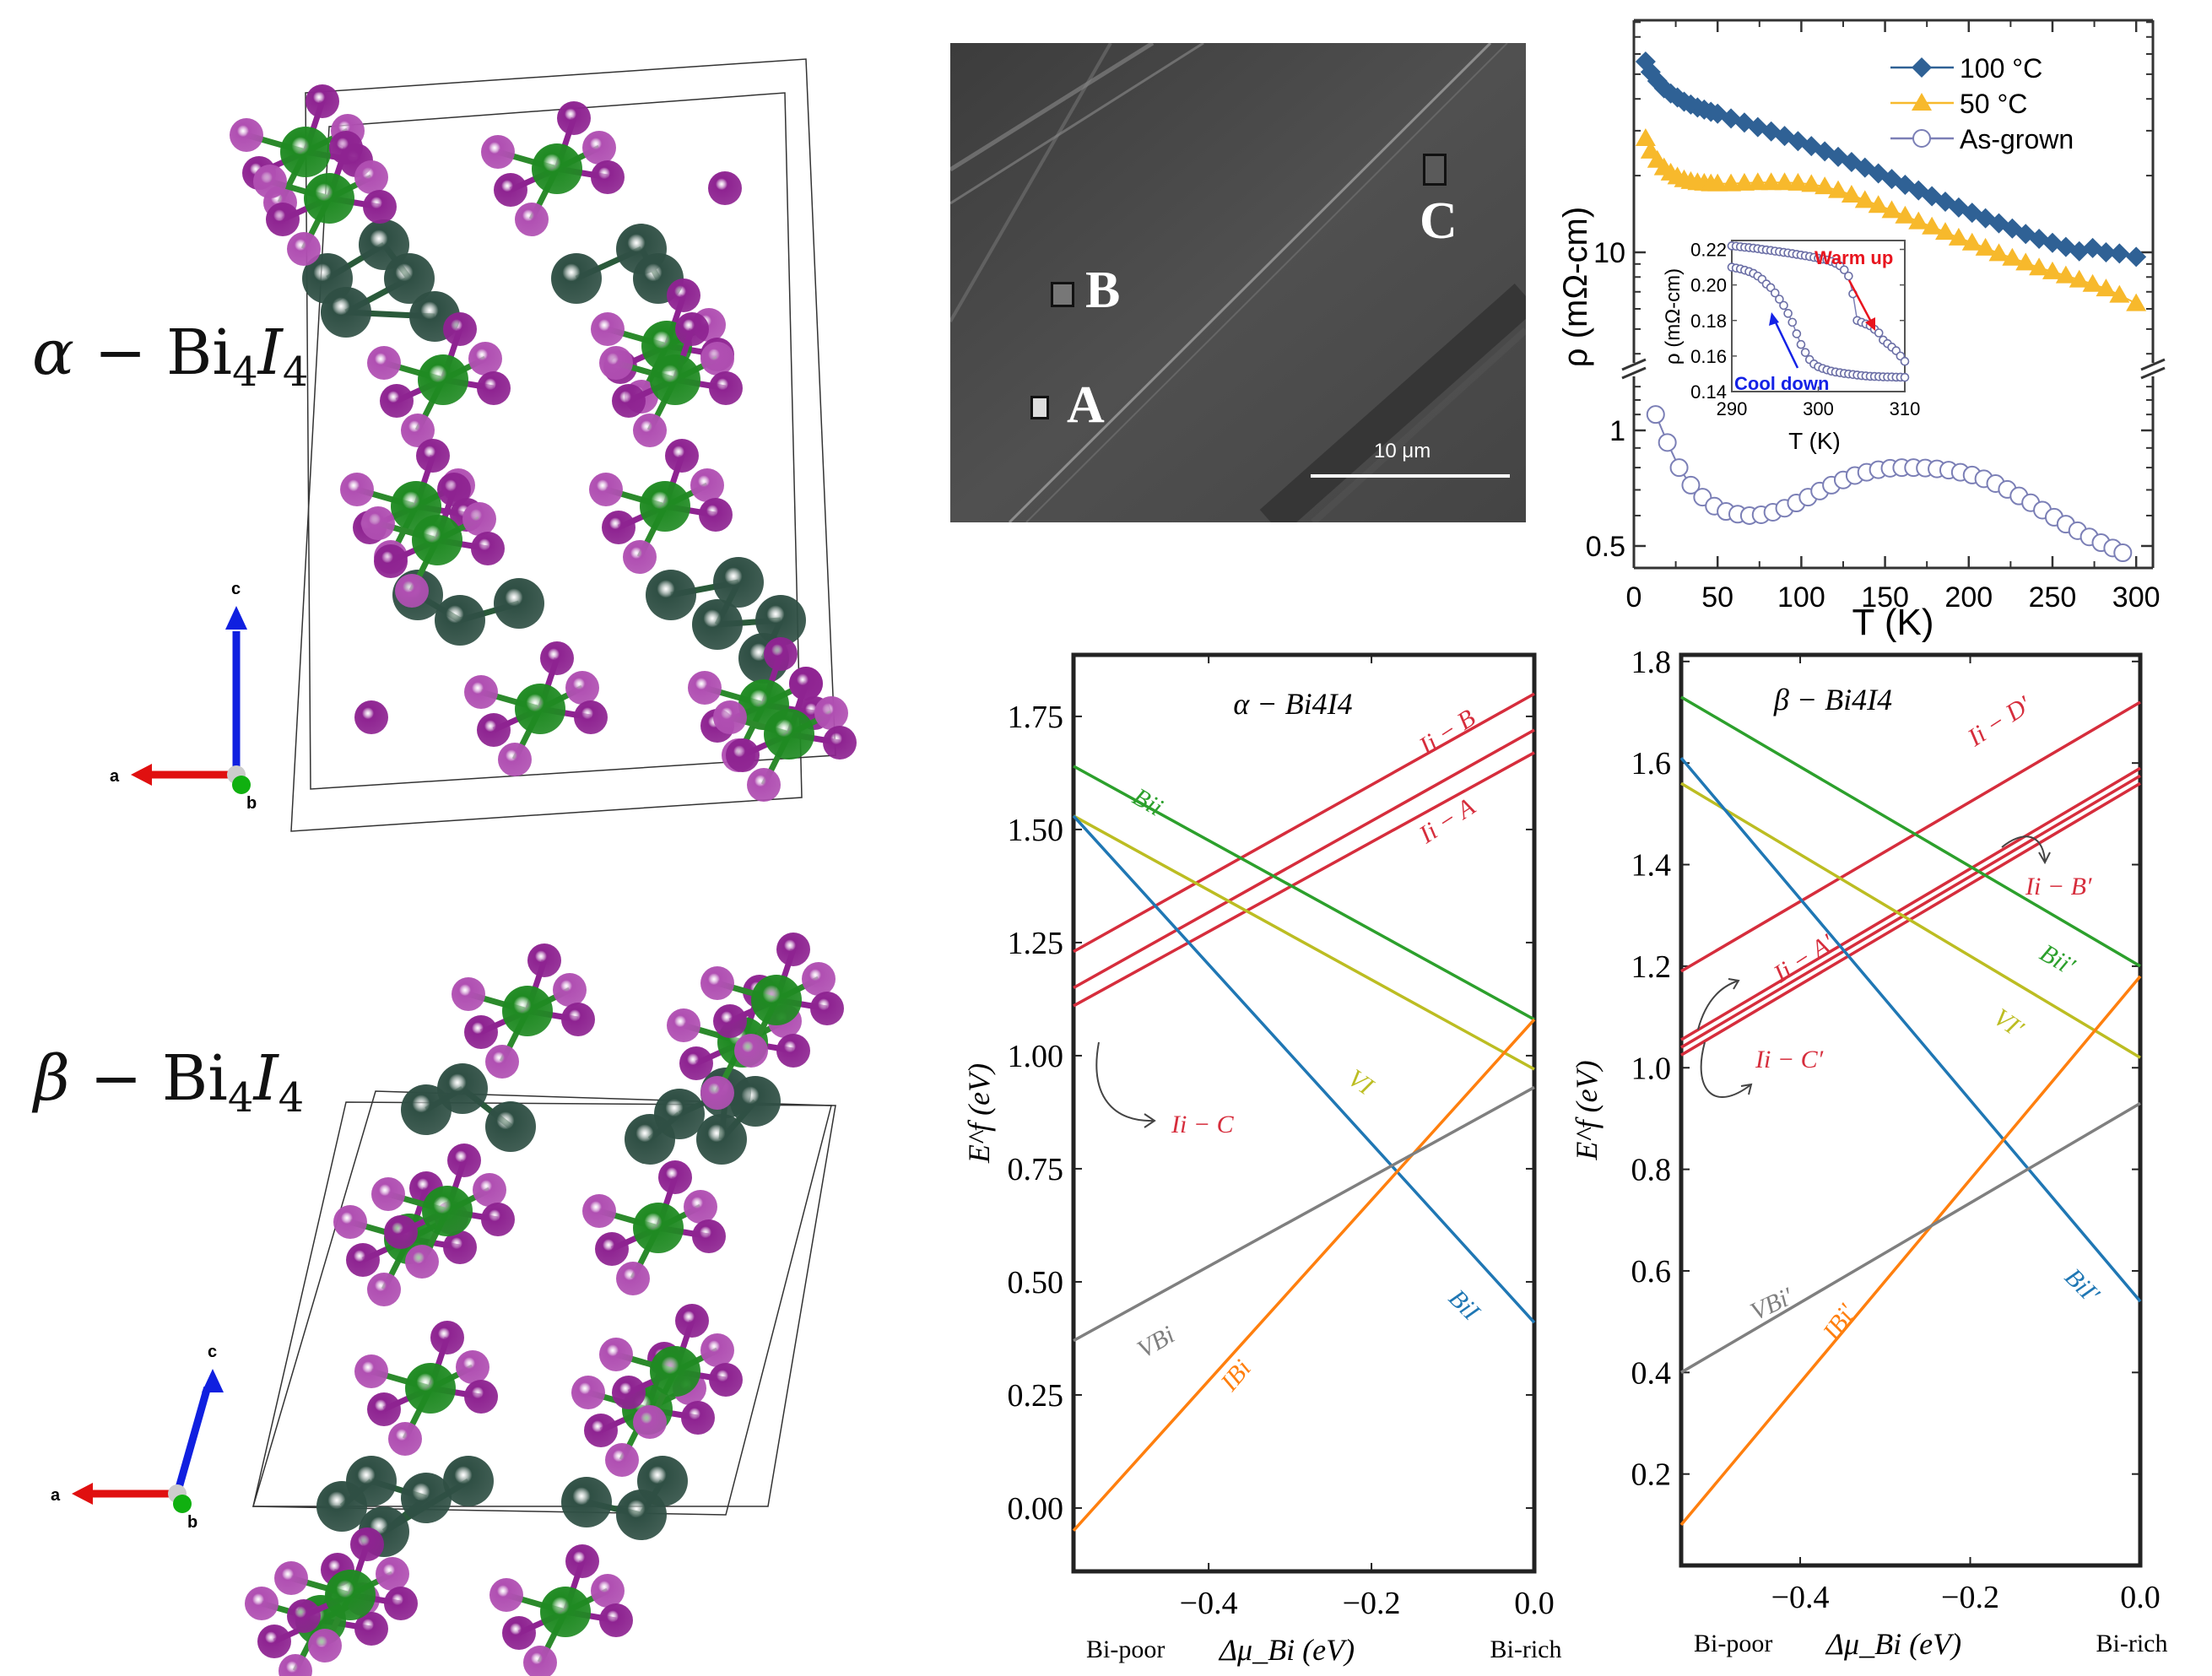  I want to click on inset-y-tick-label: 0.22, so click(1709, 250).